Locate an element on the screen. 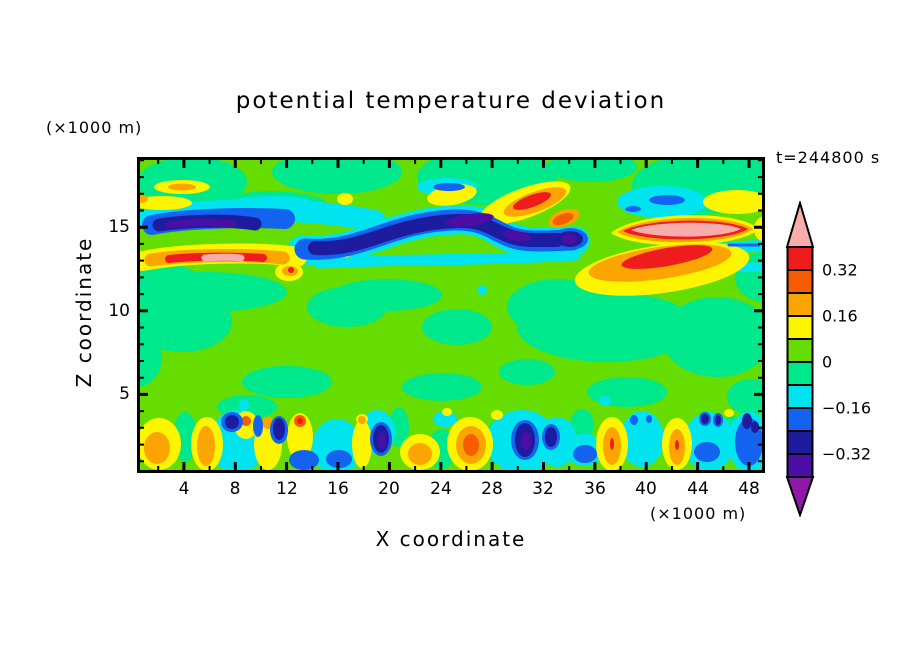 The width and height of the screenshot is (904, 654). x-axis-label: X coordinate is located at coordinates (451, 539).